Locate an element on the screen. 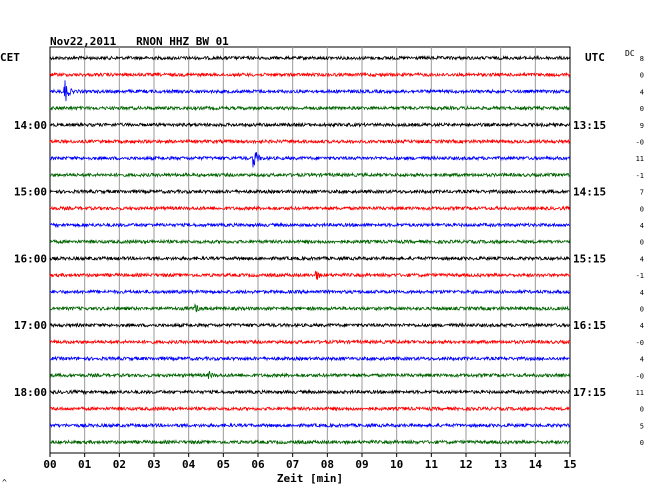 The width and height of the screenshot is (650, 494). right-time-label: 15:15 is located at coordinates (589, 258).